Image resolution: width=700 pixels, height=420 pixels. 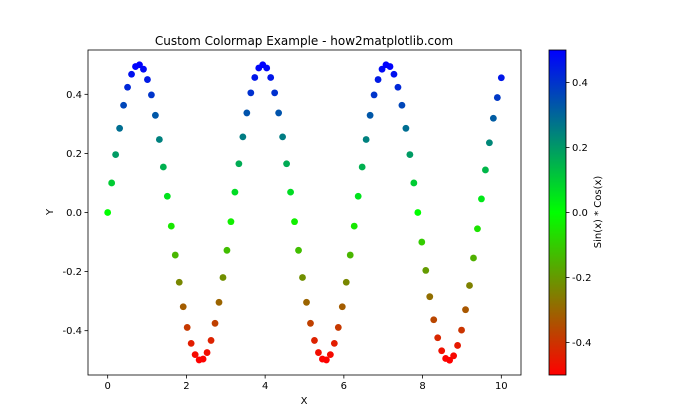 I want to click on x-tick-label: 10, so click(x=501, y=386).